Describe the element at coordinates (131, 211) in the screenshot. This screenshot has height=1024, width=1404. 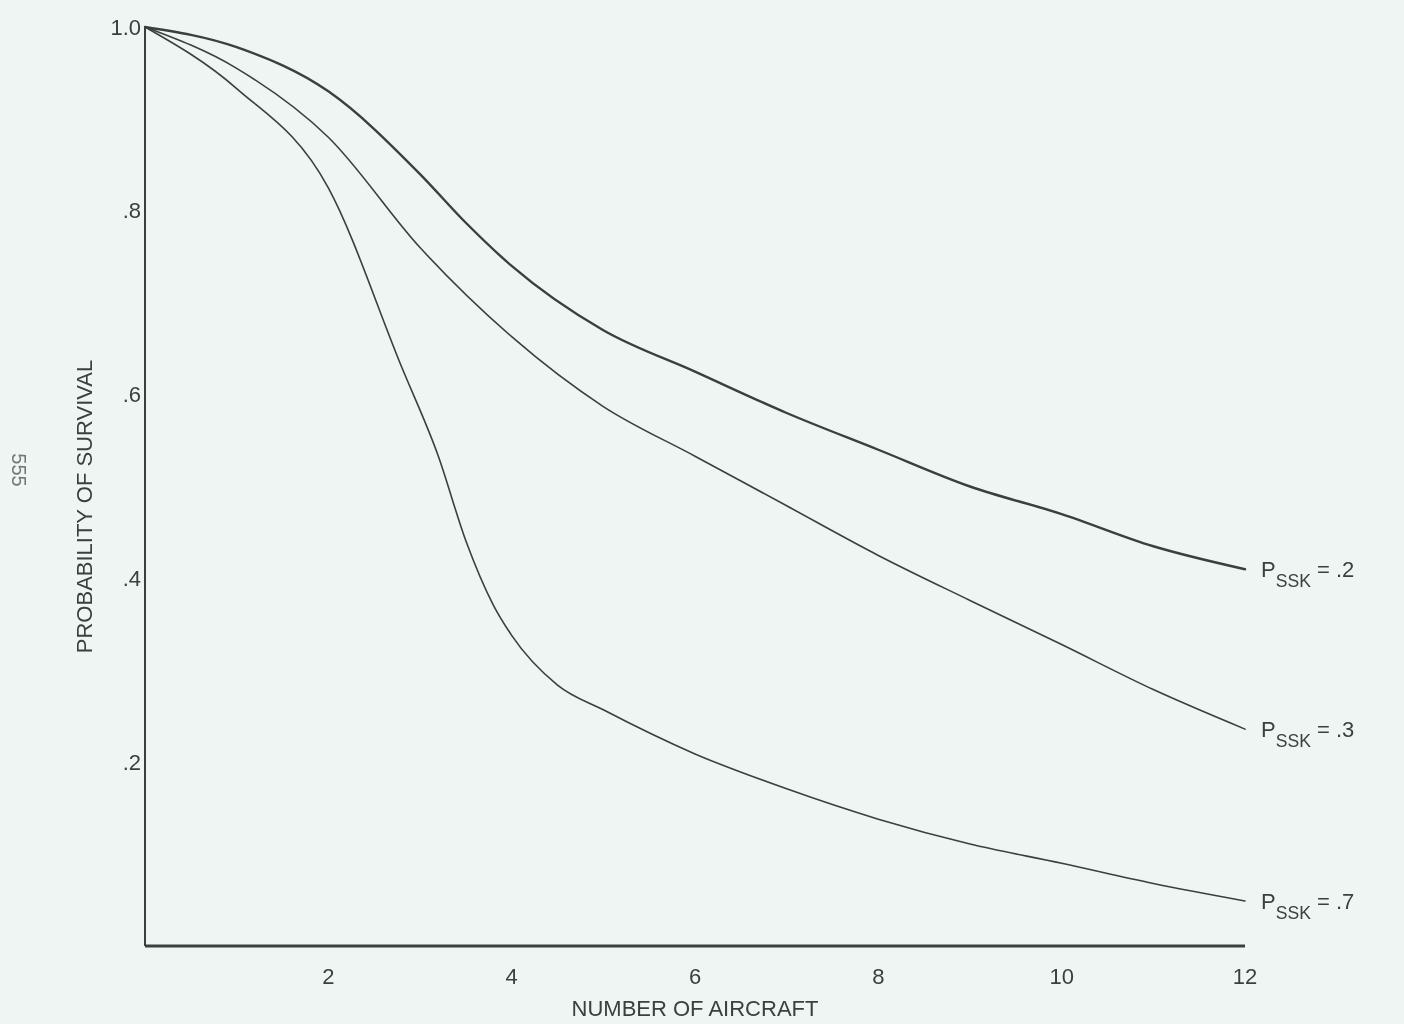
I see `y-tick-label: .8` at that location.